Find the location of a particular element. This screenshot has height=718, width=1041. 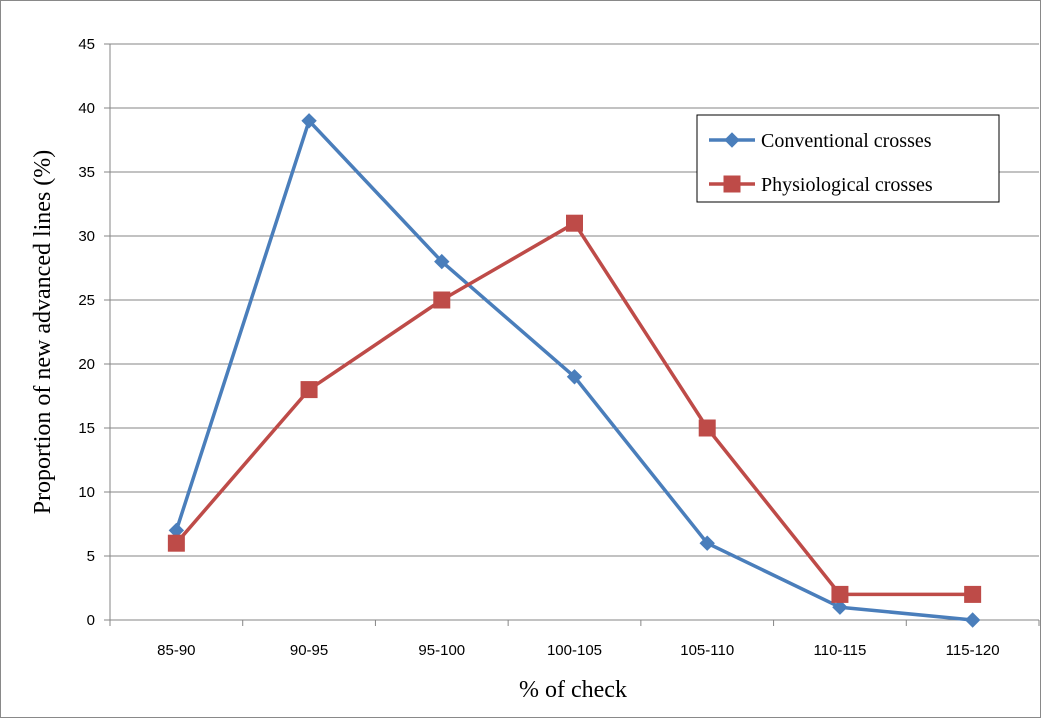

y-tick-label: 20 is located at coordinates (86, 364).